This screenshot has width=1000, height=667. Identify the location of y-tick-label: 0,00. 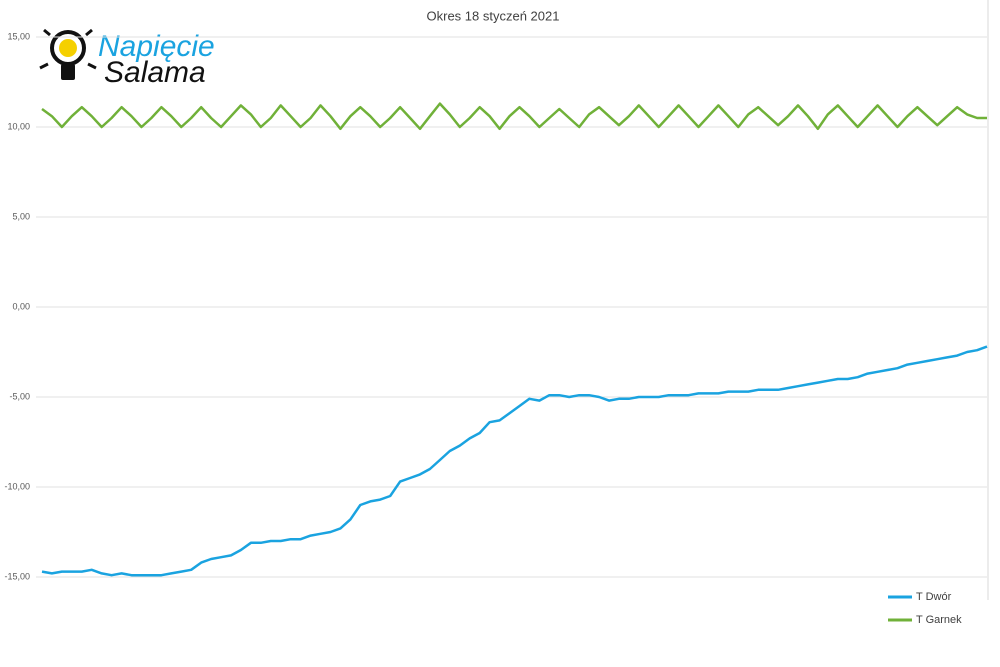
(21, 306).